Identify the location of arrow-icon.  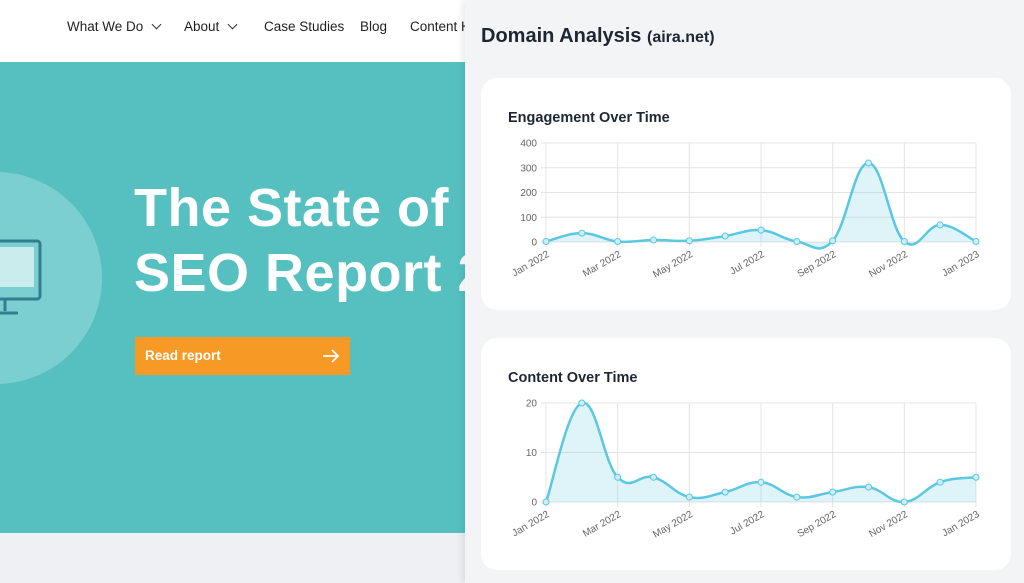
(331, 356).